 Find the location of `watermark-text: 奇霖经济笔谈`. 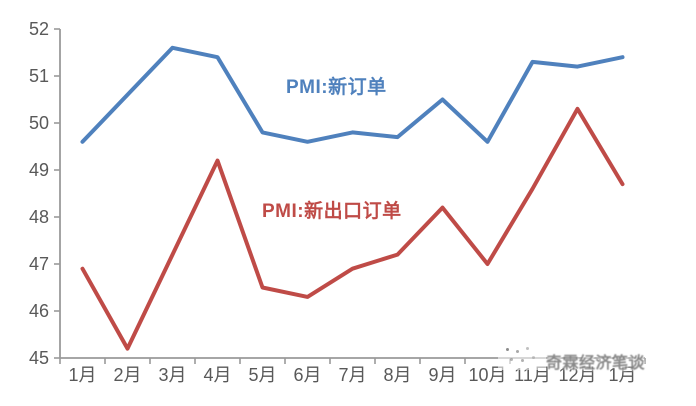

watermark-text: 奇霖经济笔谈 is located at coordinates (596, 363).